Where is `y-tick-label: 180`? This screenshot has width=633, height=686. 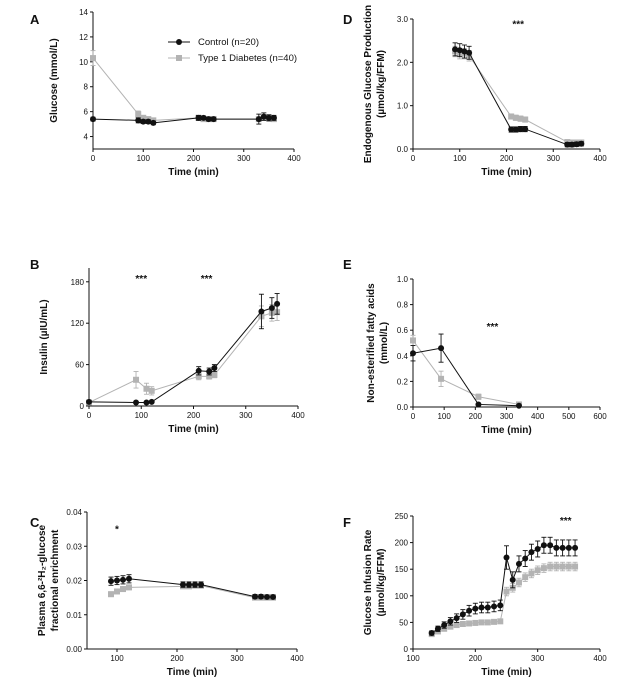 y-tick-label: 180 is located at coordinates (78, 282).